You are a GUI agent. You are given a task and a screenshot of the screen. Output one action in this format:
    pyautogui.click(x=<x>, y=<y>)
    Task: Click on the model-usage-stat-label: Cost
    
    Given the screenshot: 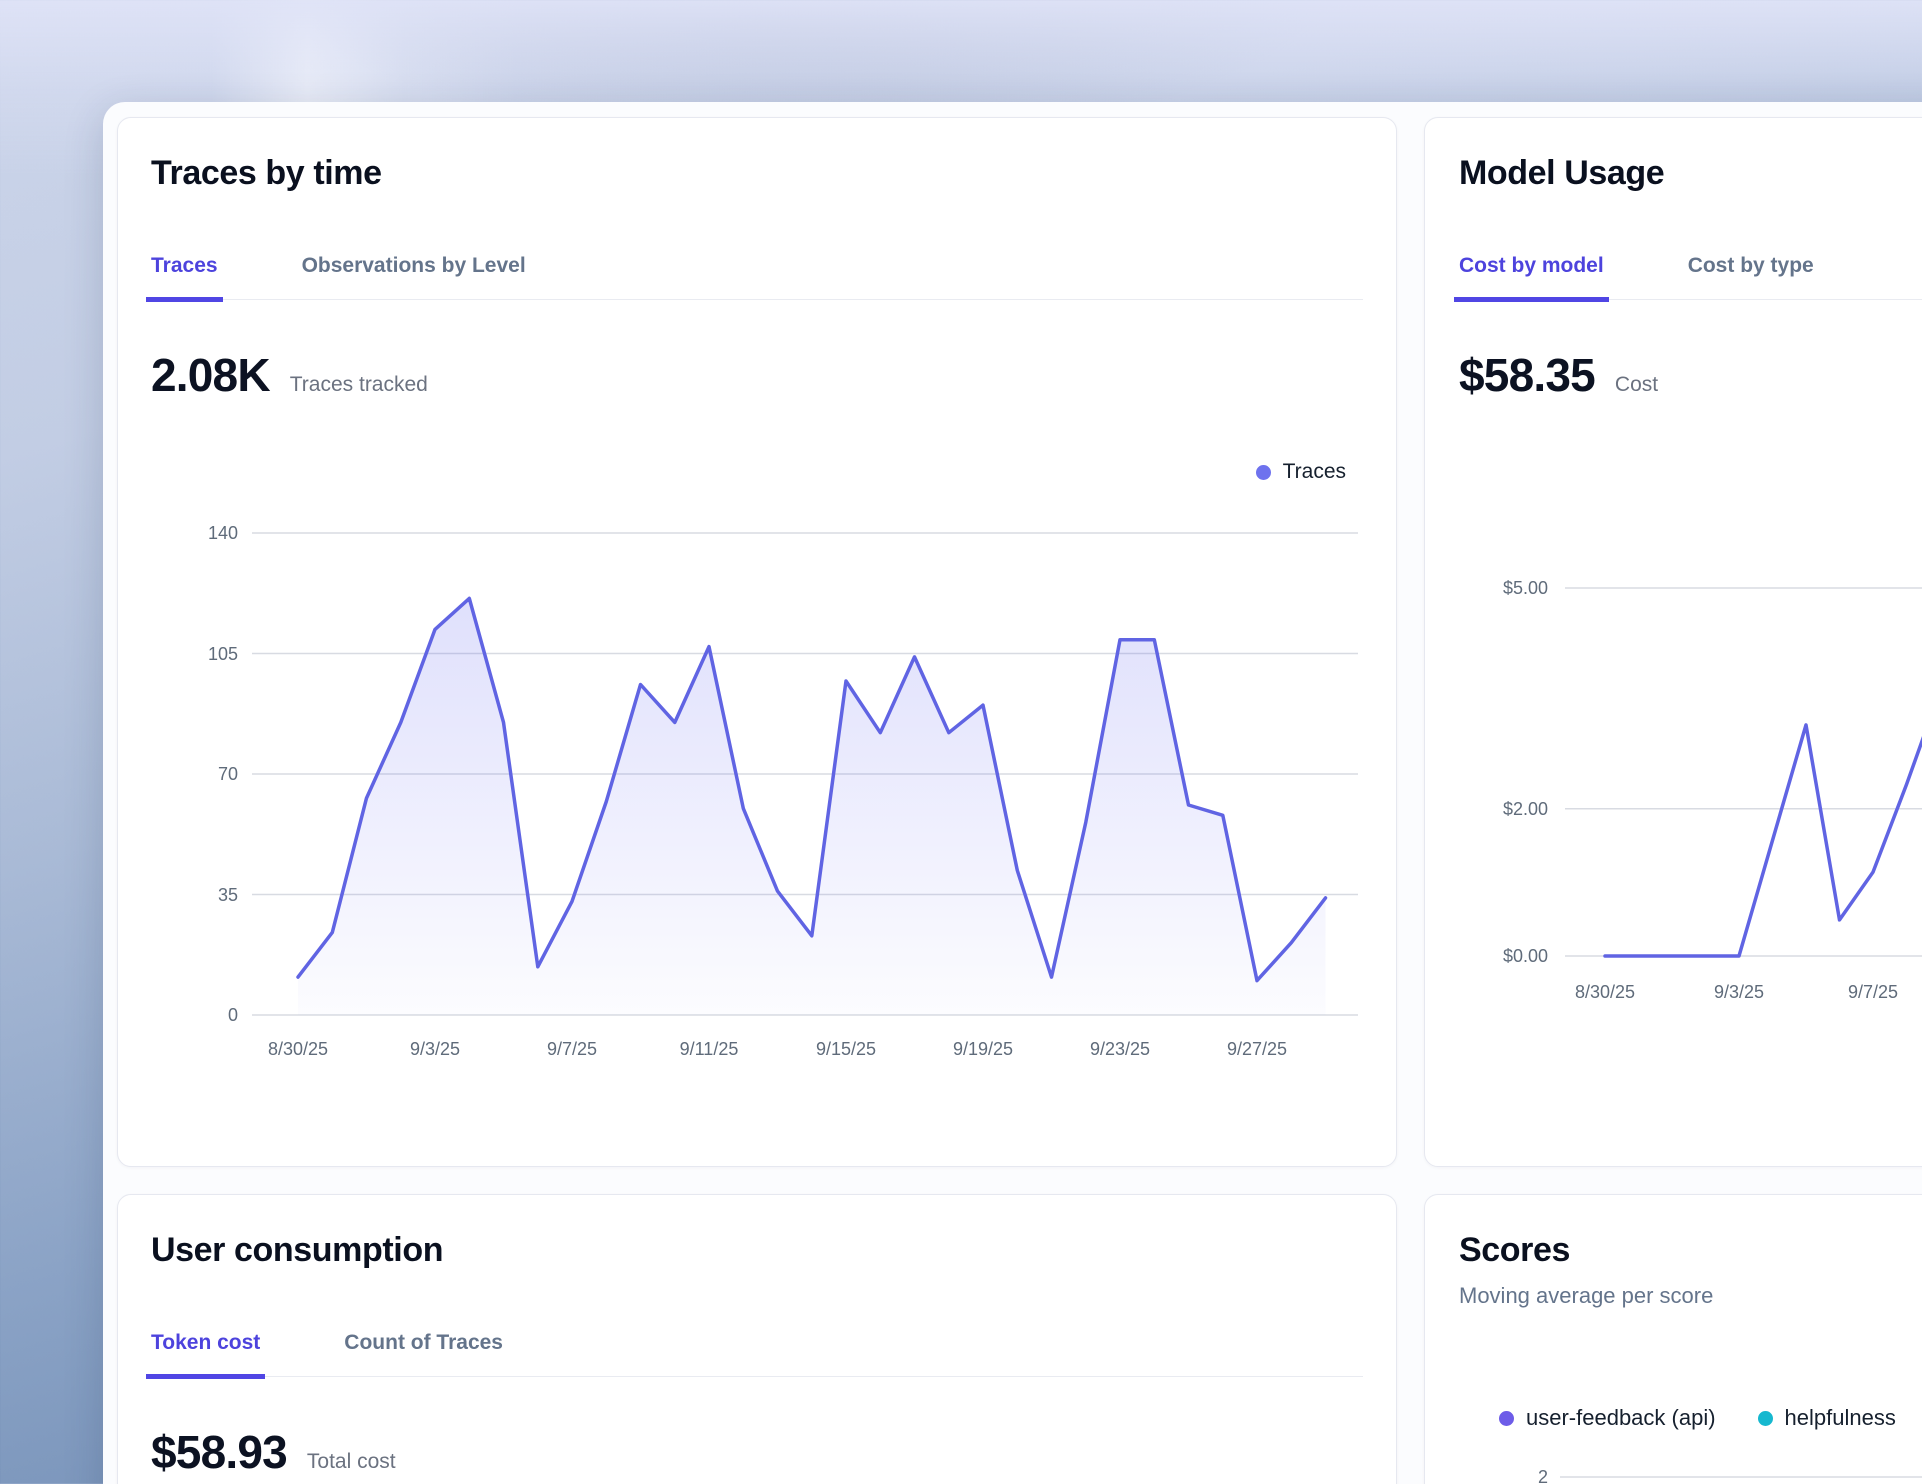 What is the action you would take?
    pyautogui.click(x=1636, y=384)
    